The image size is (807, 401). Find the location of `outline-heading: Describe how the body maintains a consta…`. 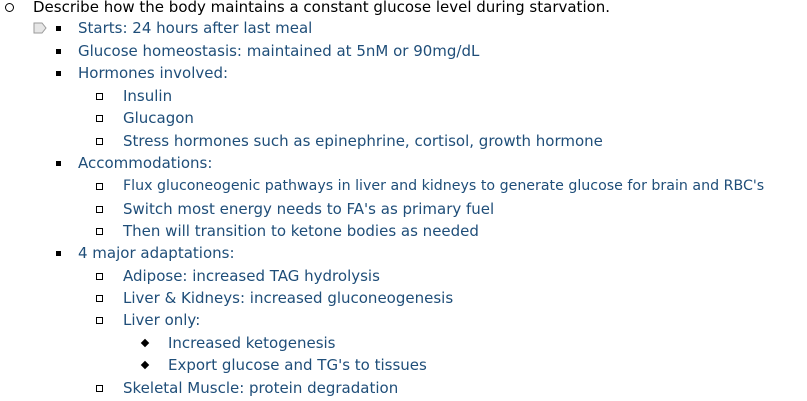

outline-heading: Describe how the body maintains a consta… is located at coordinates (322, 8).